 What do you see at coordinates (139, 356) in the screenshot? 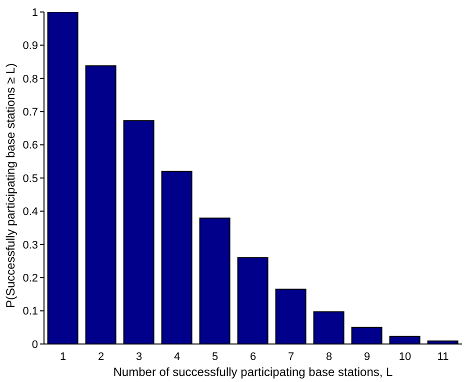
I see `x-tick-label: 3` at bounding box center [139, 356].